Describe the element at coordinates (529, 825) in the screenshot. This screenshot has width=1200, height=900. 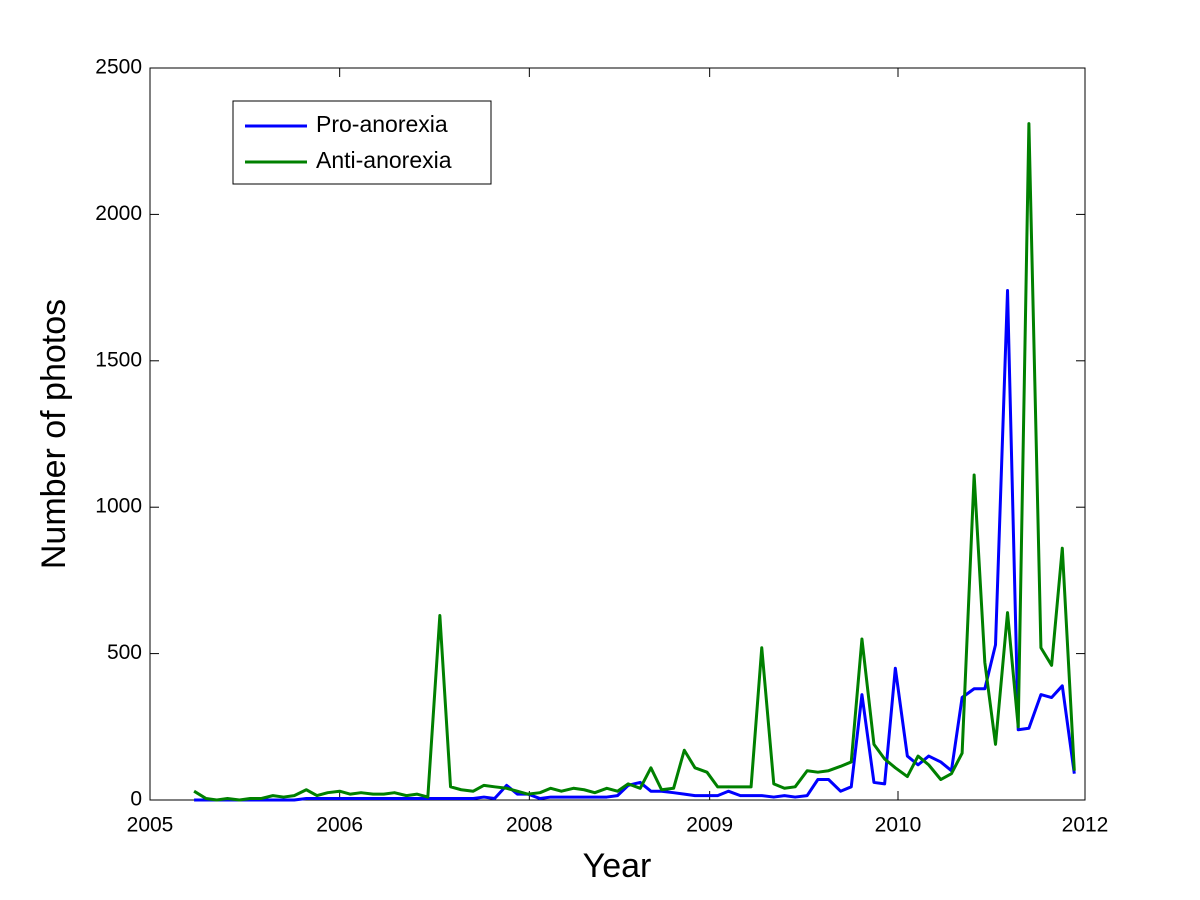
I see `x-tick-label: 2008` at that location.